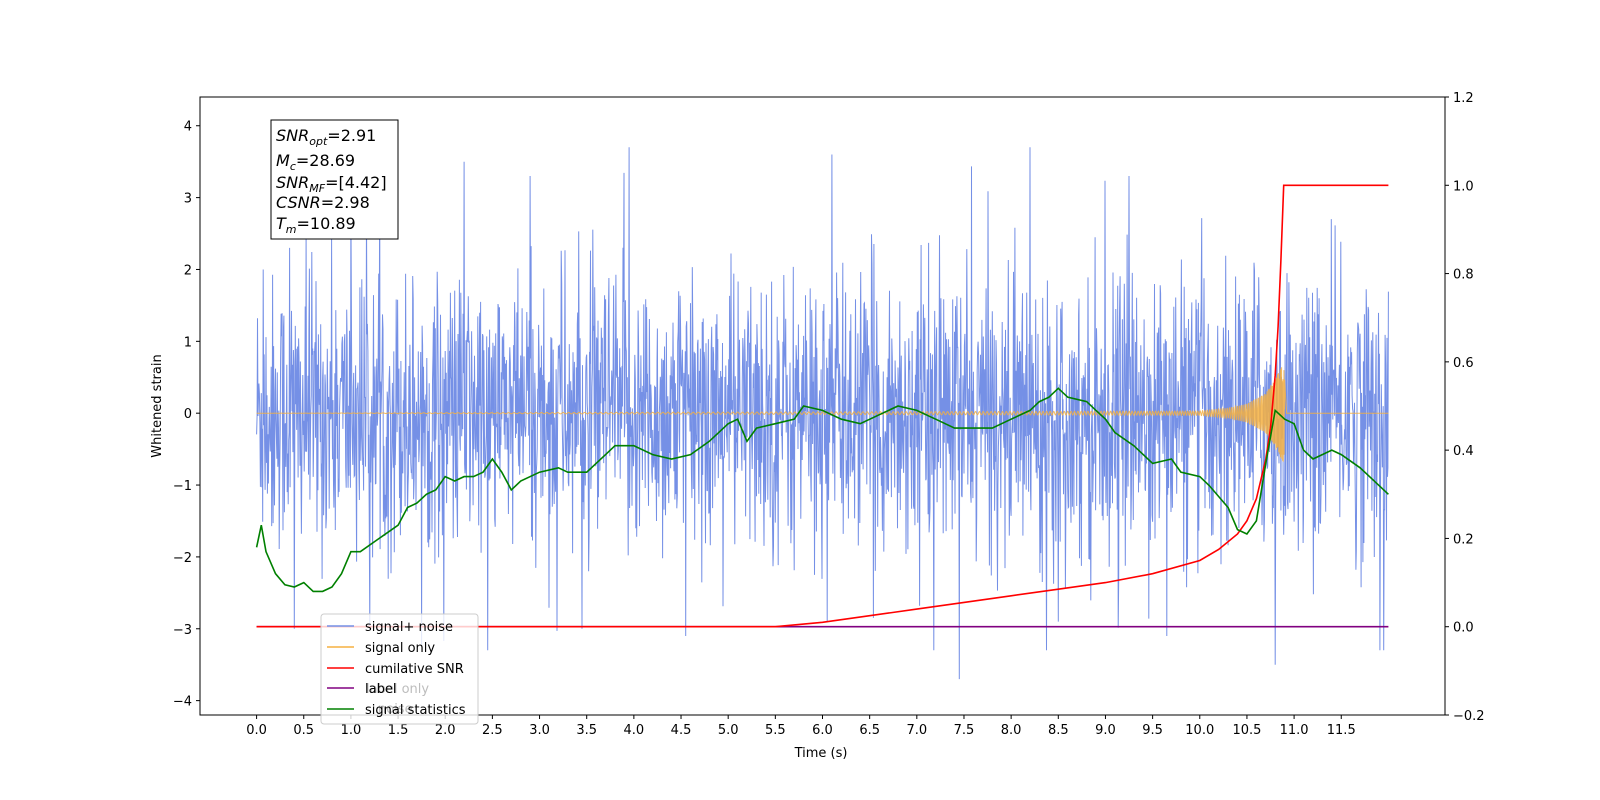  What do you see at coordinates (681, 730) in the screenshot?
I see `x-tick-label: 4.5` at bounding box center [681, 730].